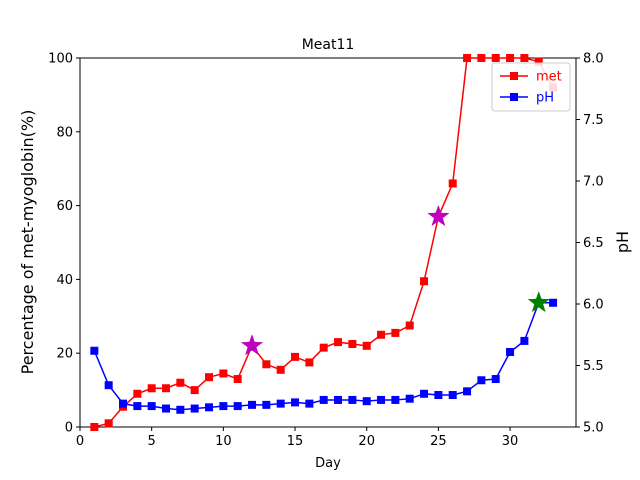  Describe the element at coordinates (545, 98) in the screenshot. I see `legend-label: pH` at that location.